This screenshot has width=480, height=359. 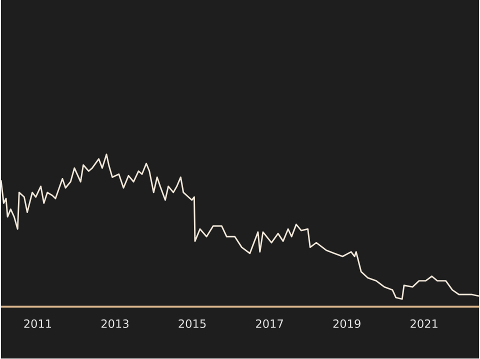 I want to click on x-tick-label: 2021, so click(x=424, y=324).